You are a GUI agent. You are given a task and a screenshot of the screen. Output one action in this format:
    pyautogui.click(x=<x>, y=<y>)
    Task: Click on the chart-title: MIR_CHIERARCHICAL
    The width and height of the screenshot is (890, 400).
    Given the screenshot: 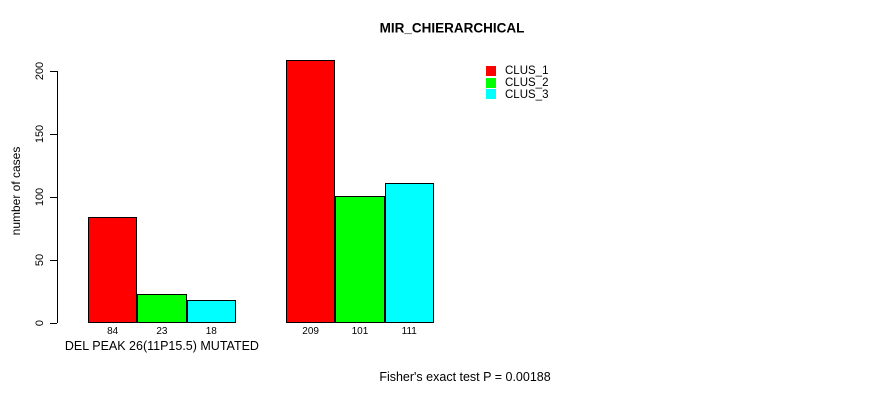 What is the action you would take?
    pyautogui.click(x=452, y=28)
    